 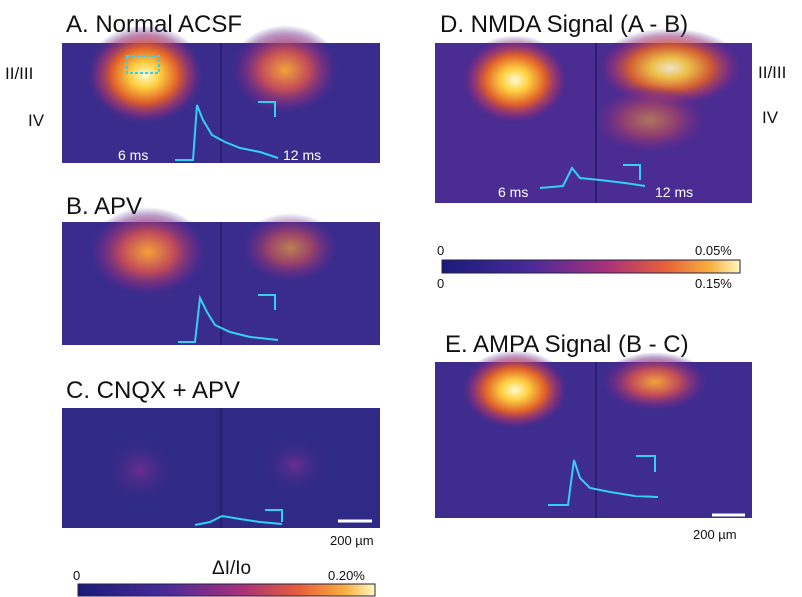 I want to click on colorbar-max: 0.05%, so click(x=713, y=250).